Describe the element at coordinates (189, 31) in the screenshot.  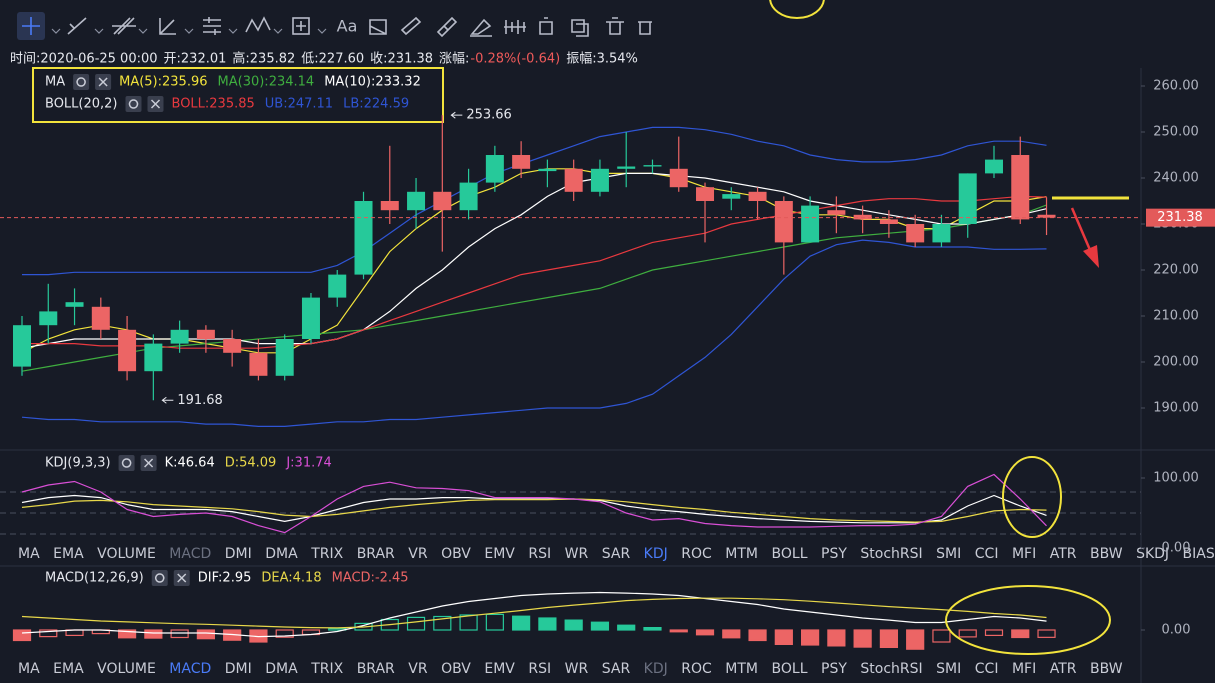
I see `tool-dropdown` at that location.